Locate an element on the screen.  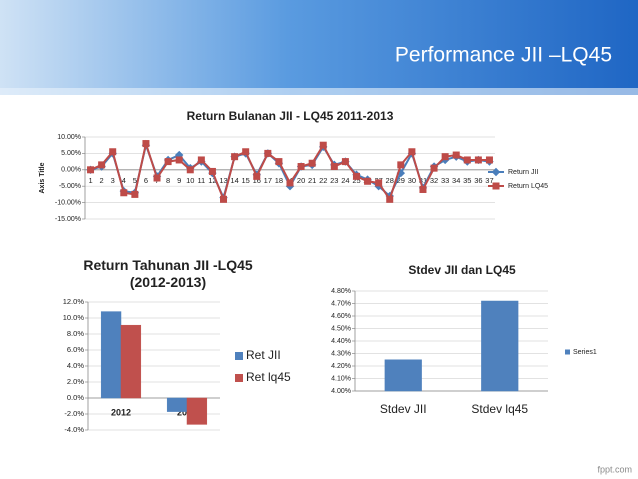
x-tick-label: 24 is located at coordinates (345, 180).